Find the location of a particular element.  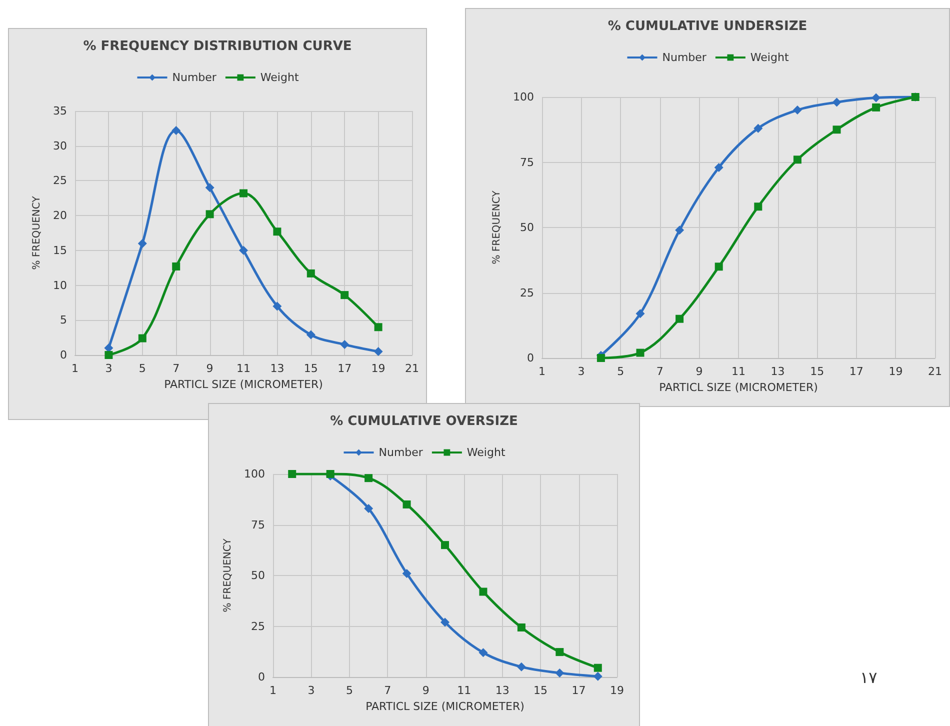

chart-title: % CUMULATIVE OVERSIZE is located at coordinates (424, 421).